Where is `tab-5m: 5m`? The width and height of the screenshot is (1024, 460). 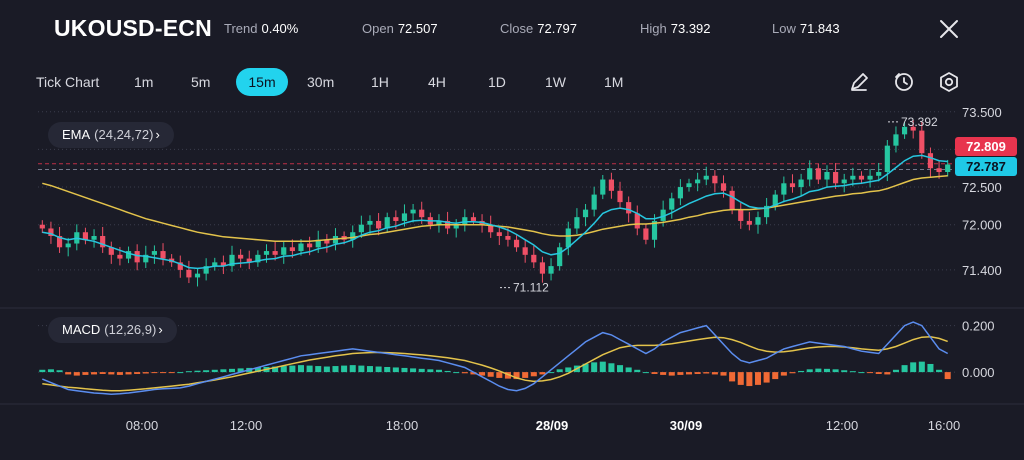
tab-5m: 5m is located at coordinates (201, 82).